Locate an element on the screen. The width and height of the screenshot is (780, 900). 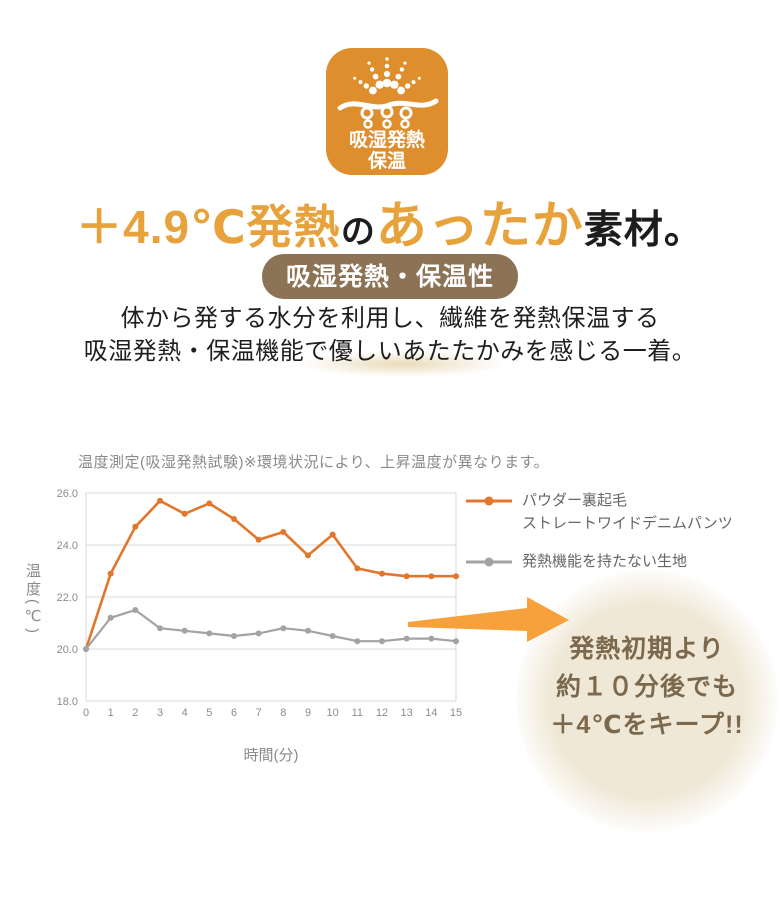
svg-text: 5 is located at coordinates (209, 713).